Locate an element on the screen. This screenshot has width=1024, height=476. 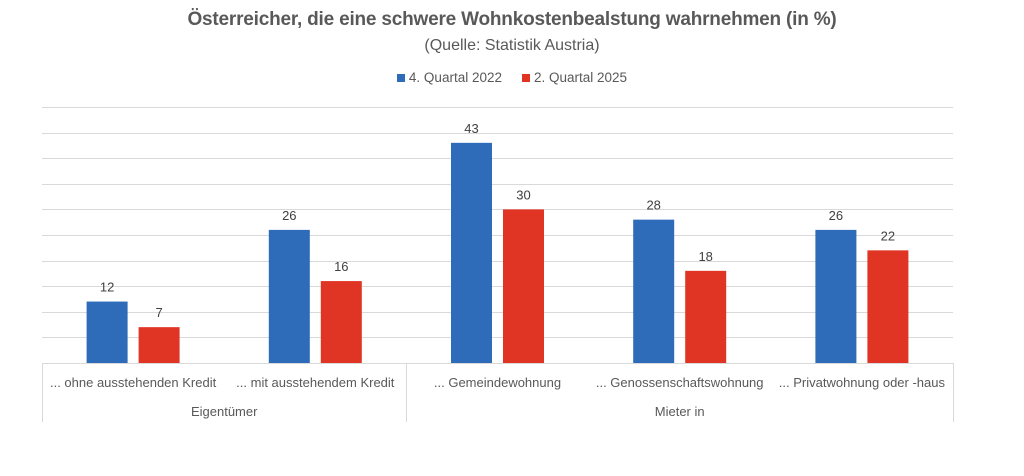
data-label-series-1-cat-3: 18 is located at coordinates (705, 256).